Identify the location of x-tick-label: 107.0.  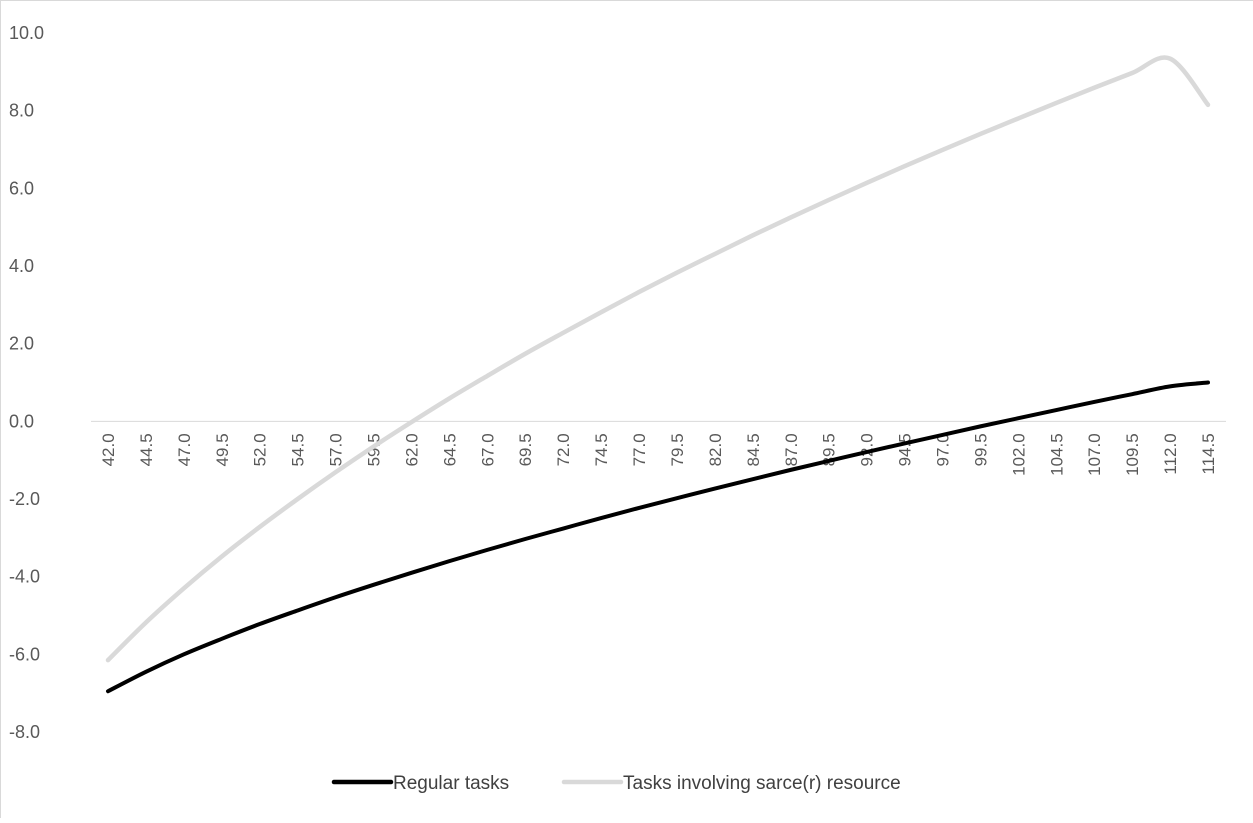
(1094, 454).